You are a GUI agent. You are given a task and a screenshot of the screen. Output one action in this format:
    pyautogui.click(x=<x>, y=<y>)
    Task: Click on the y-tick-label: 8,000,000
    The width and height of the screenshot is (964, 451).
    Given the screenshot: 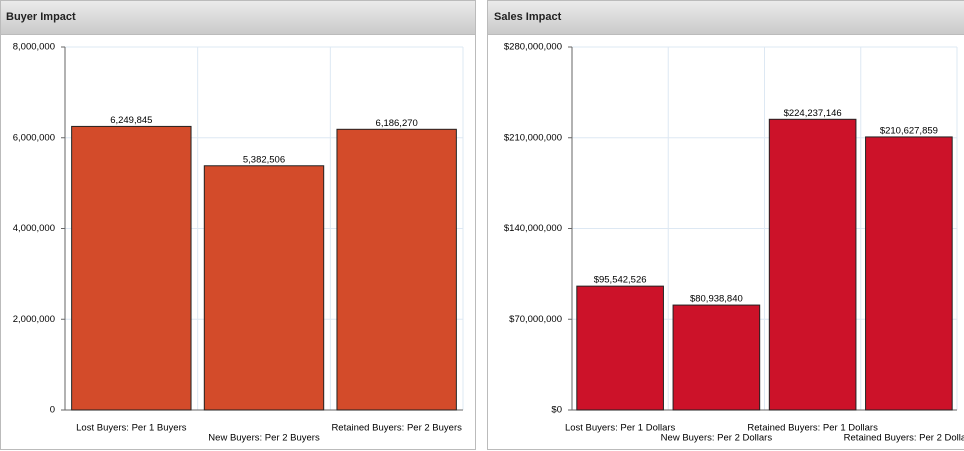 What is the action you would take?
    pyautogui.click(x=34, y=47)
    